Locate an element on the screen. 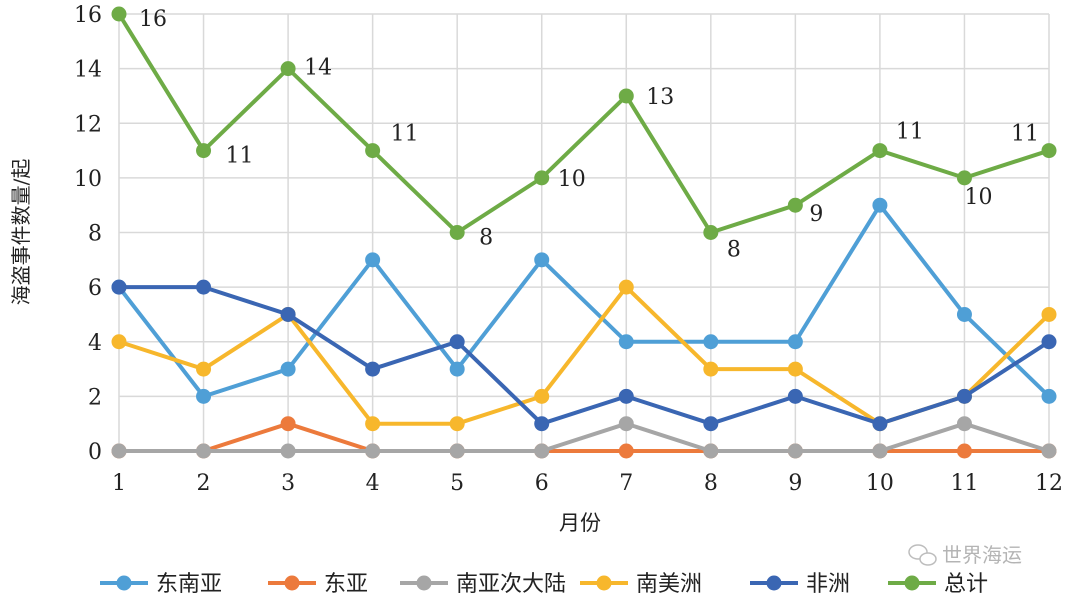 Image resolution: width=1080 pixels, height=615 pixels. data-label: 9 is located at coordinates (816, 214).